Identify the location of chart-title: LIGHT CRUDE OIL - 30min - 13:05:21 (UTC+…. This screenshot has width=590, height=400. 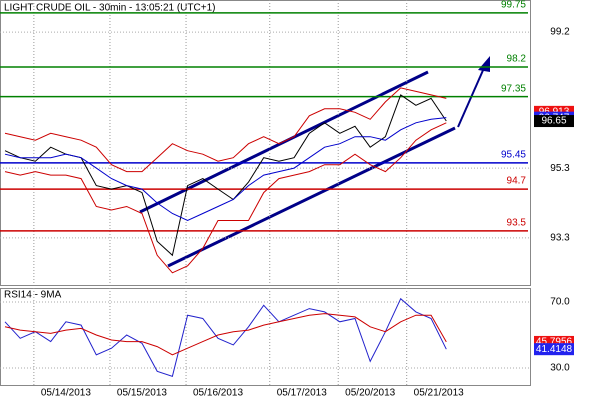
(109, 8).